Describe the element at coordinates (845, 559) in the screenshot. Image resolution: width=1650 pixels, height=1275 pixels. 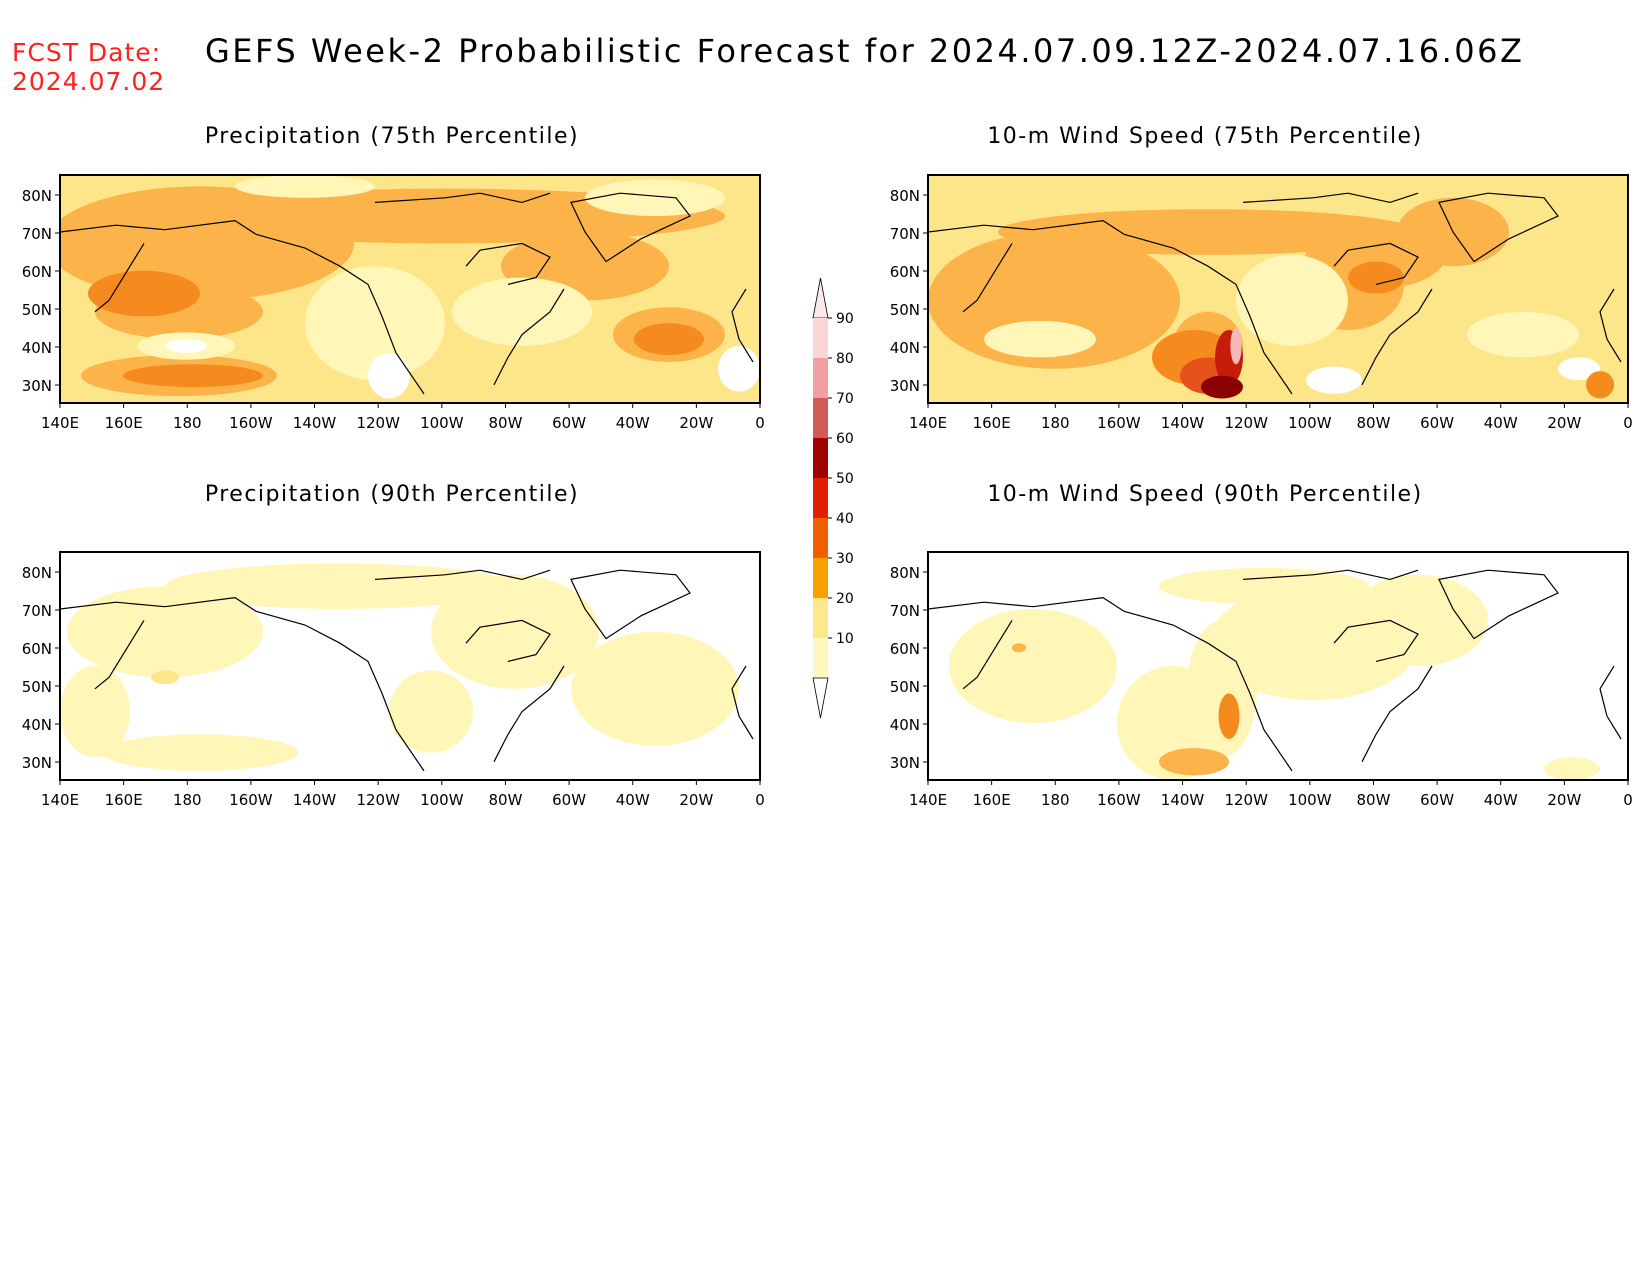
I see `colorbar-label: 30` at that location.